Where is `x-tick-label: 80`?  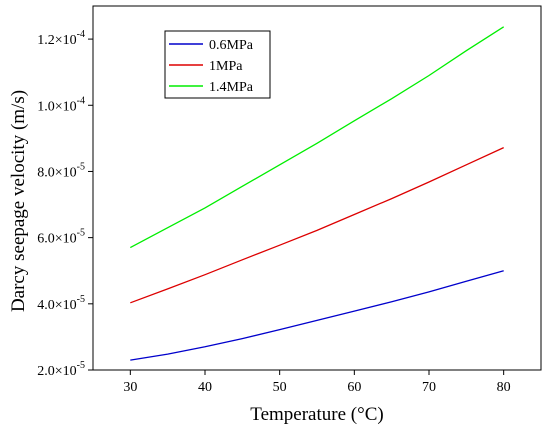 x-tick-label: 80 is located at coordinates (504, 387).